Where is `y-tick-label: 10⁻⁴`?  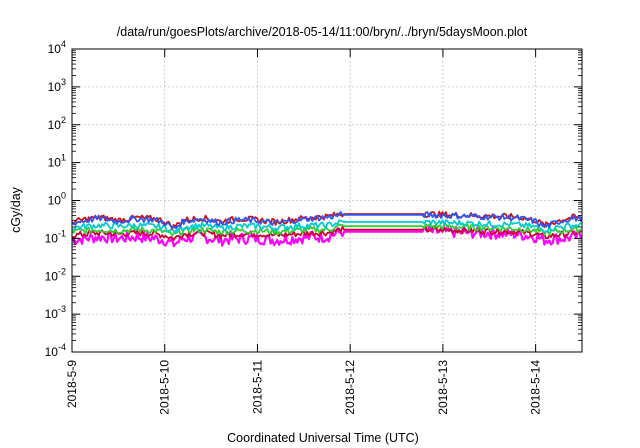 y-tick-label: 10⁻⁴ is located at coordinates (55, 350).